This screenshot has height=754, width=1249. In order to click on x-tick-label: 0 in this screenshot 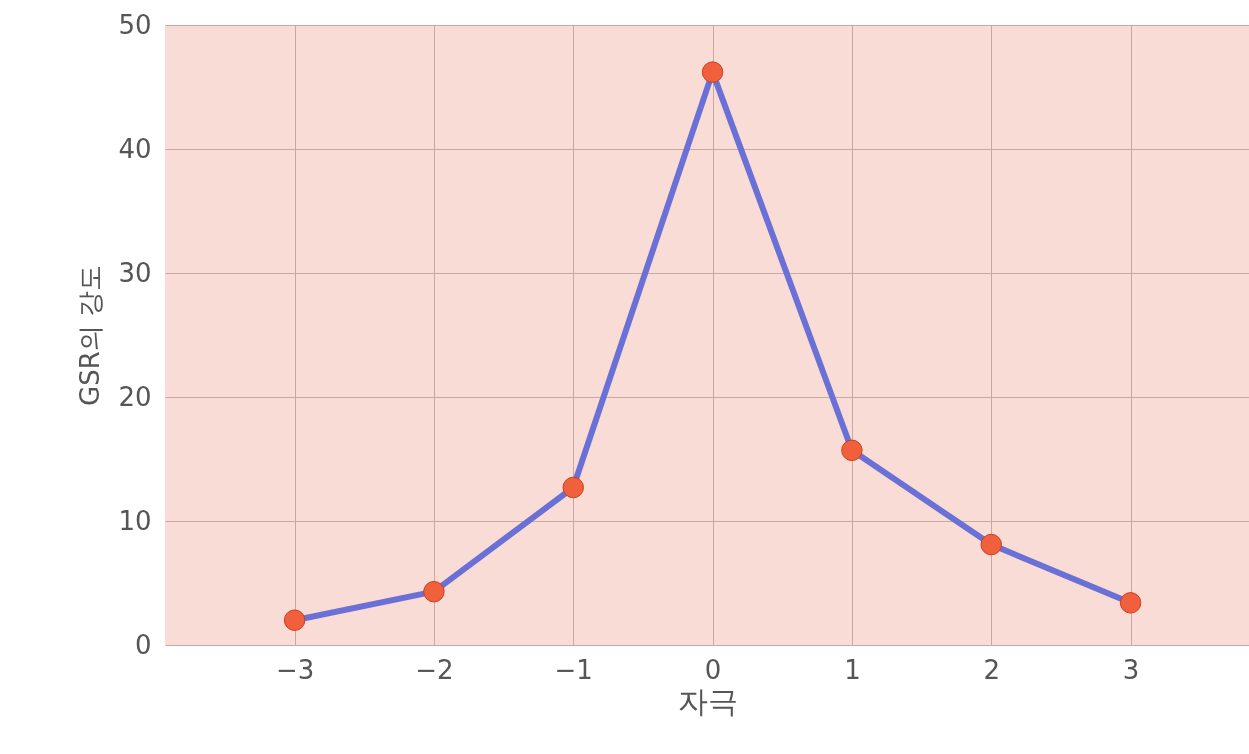, I will do `click(713, 669)`.